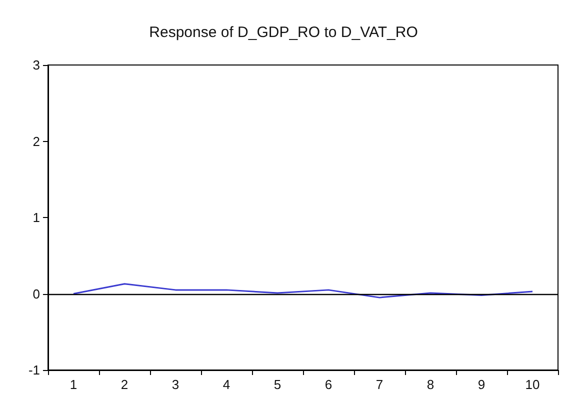 This screenshot has width=567, height=411. Describe the element at coordinates (124, 384) in the screenshot. I see `x-tick-label: 2` at that location.